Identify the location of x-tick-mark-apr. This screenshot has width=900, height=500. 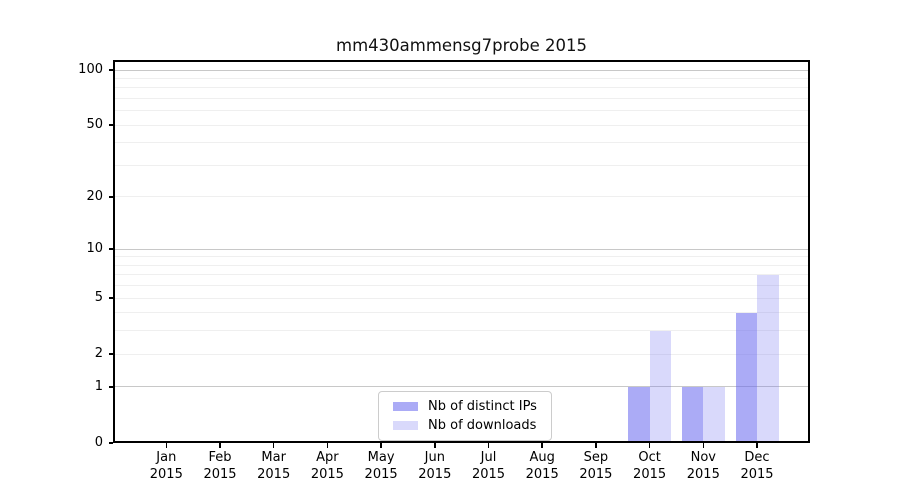
(327, 445).